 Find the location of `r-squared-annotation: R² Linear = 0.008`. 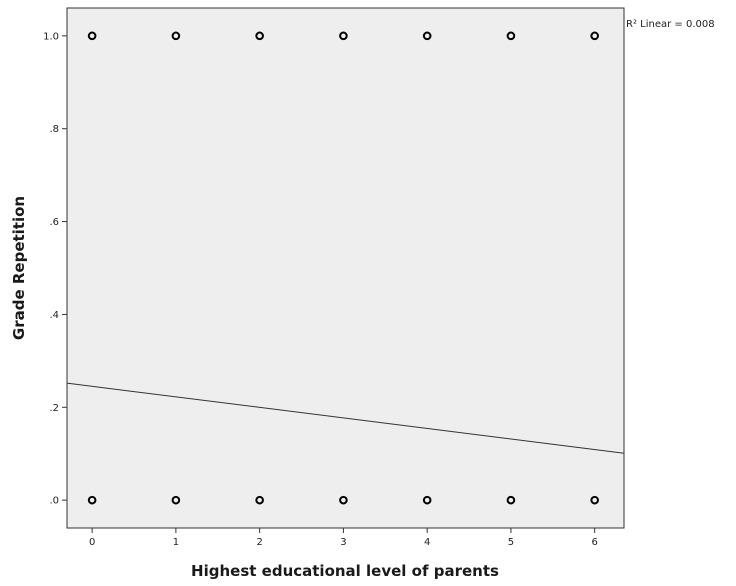

r-squared-annotation: R² Linear = 0.008 is located at coordinates (670, 24).